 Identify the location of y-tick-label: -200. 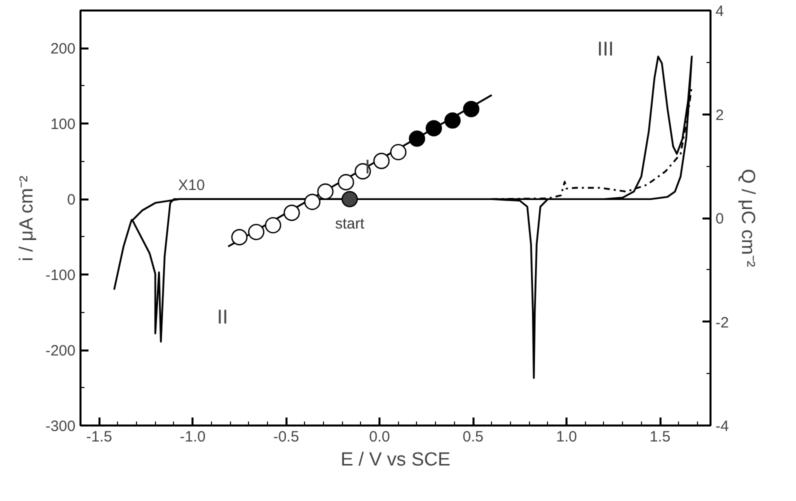
(60, 351).